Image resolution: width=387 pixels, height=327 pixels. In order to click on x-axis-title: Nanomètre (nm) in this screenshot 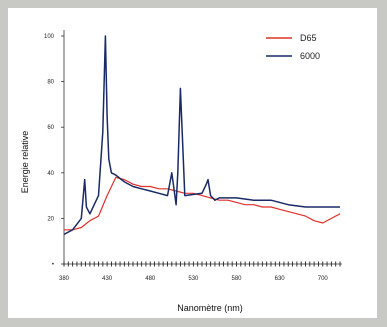, I will do `click(210, 308)`.